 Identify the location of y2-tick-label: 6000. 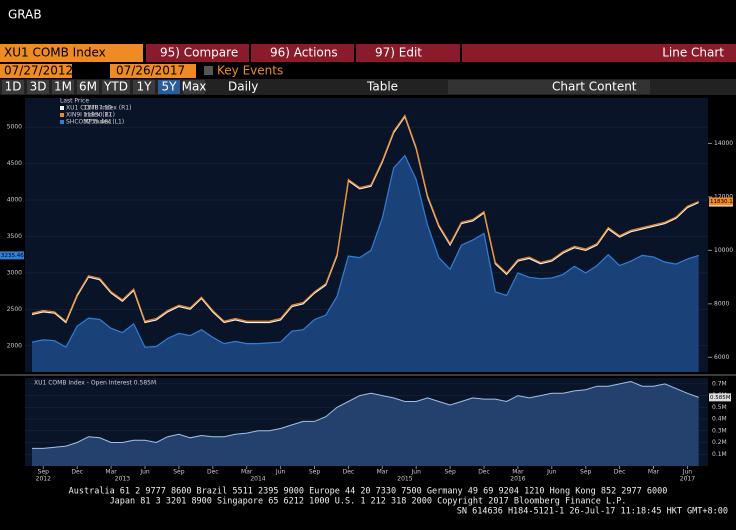
(721, 357).